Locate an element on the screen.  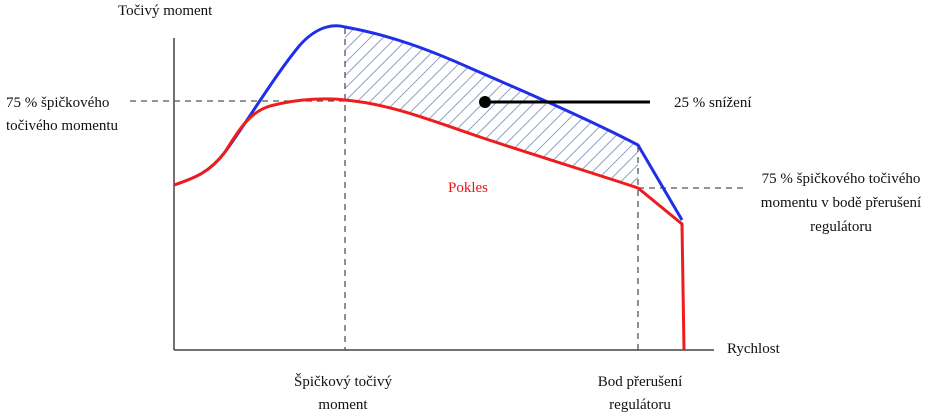
label-line: 75 % špičkového is located at coordinates (57, 103).